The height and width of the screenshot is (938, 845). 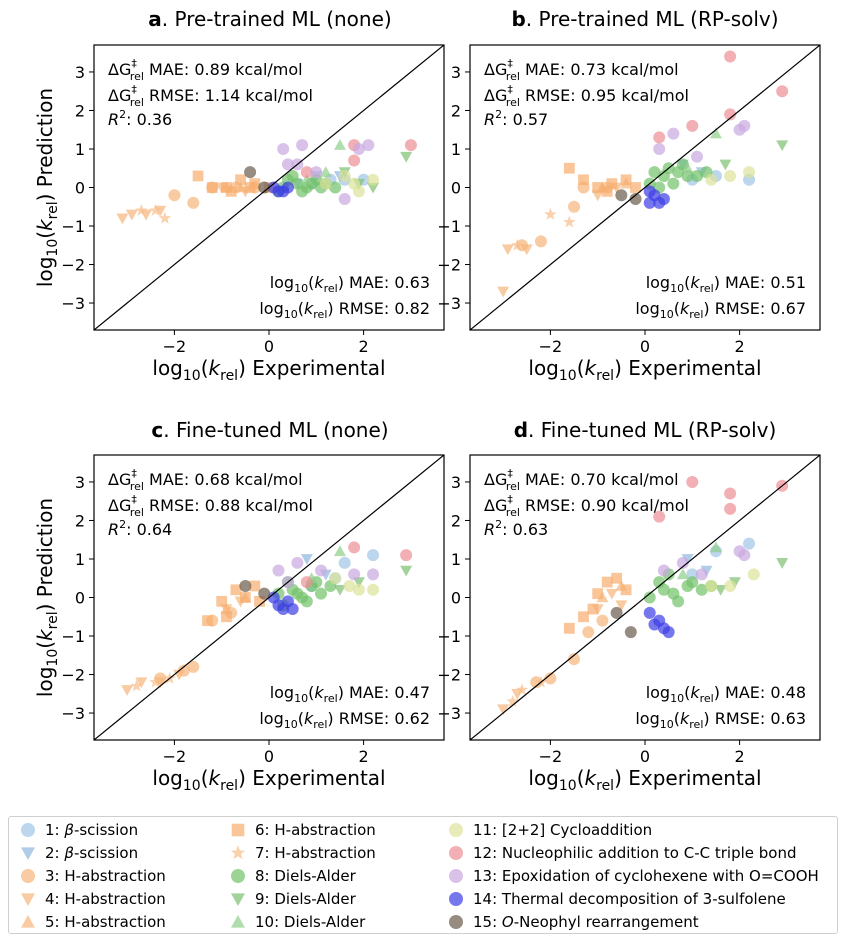 What do you see at coordinates (47, 597) in the screenshot?
I see `y-axis-label: log10(krel) Prediction` at bounding box center [47, 597].